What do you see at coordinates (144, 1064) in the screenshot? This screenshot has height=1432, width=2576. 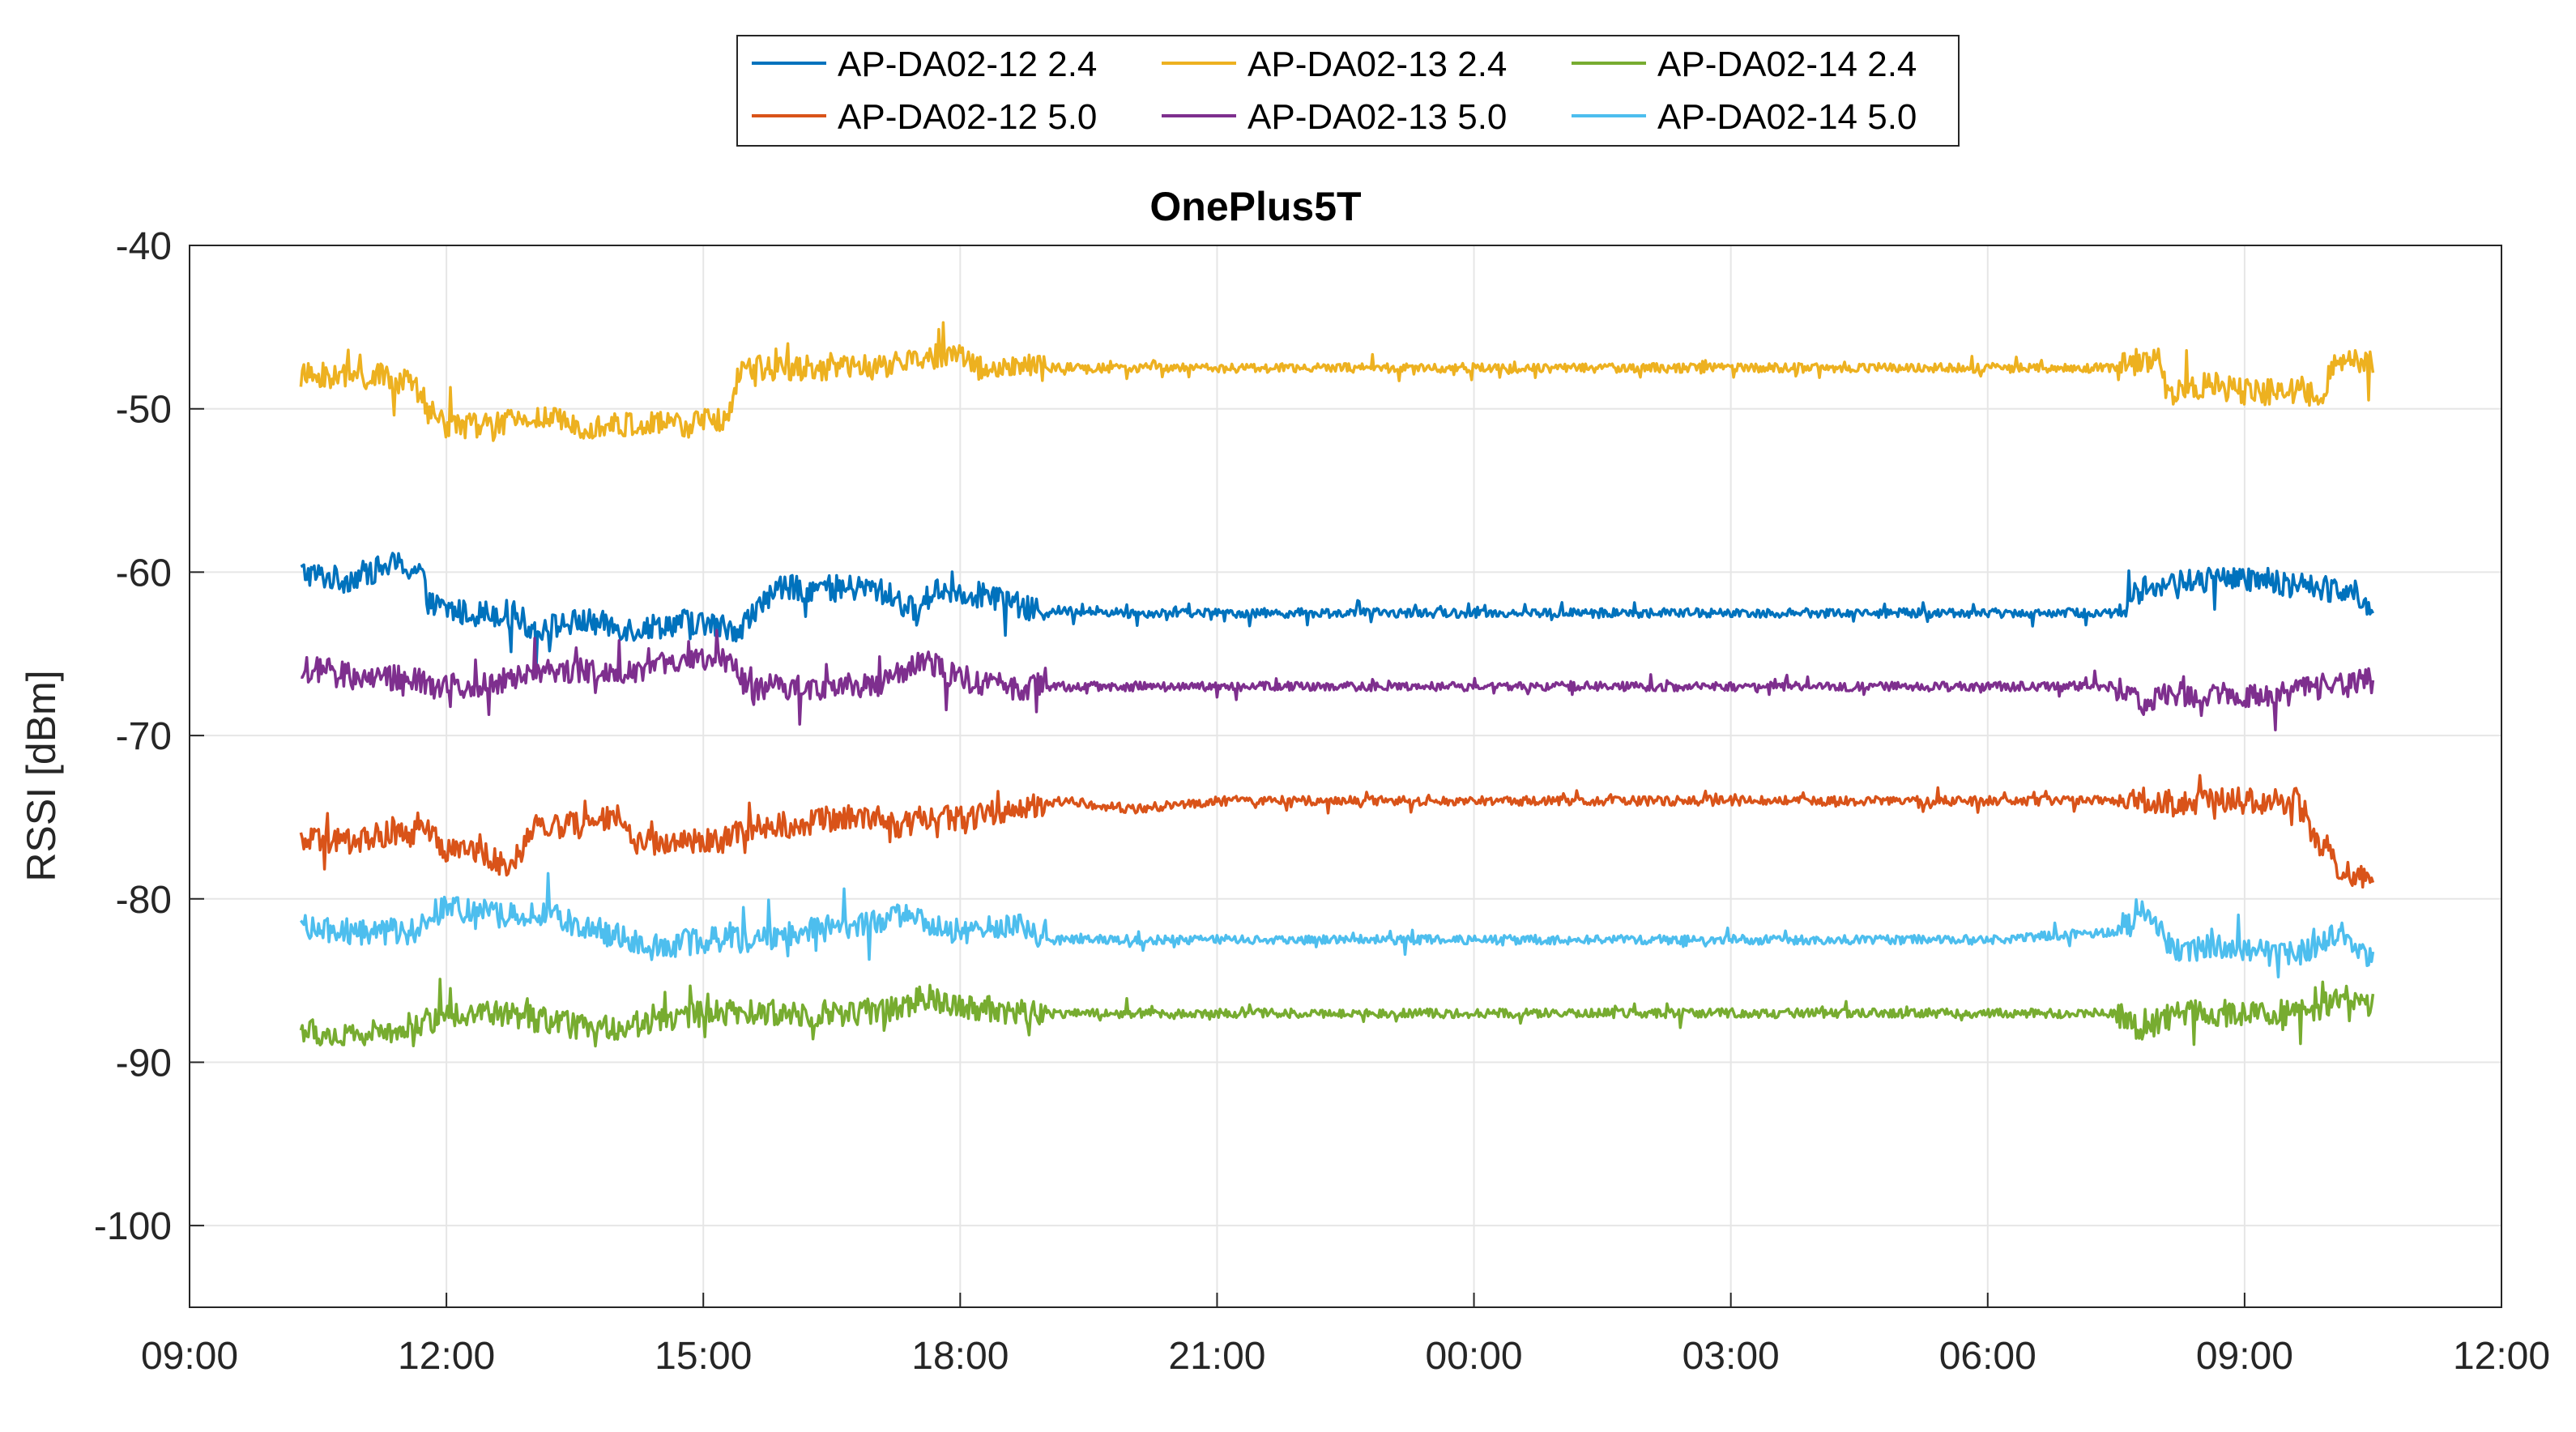 I see `y-tick-label: -90` at bounding box center [144, 1064].